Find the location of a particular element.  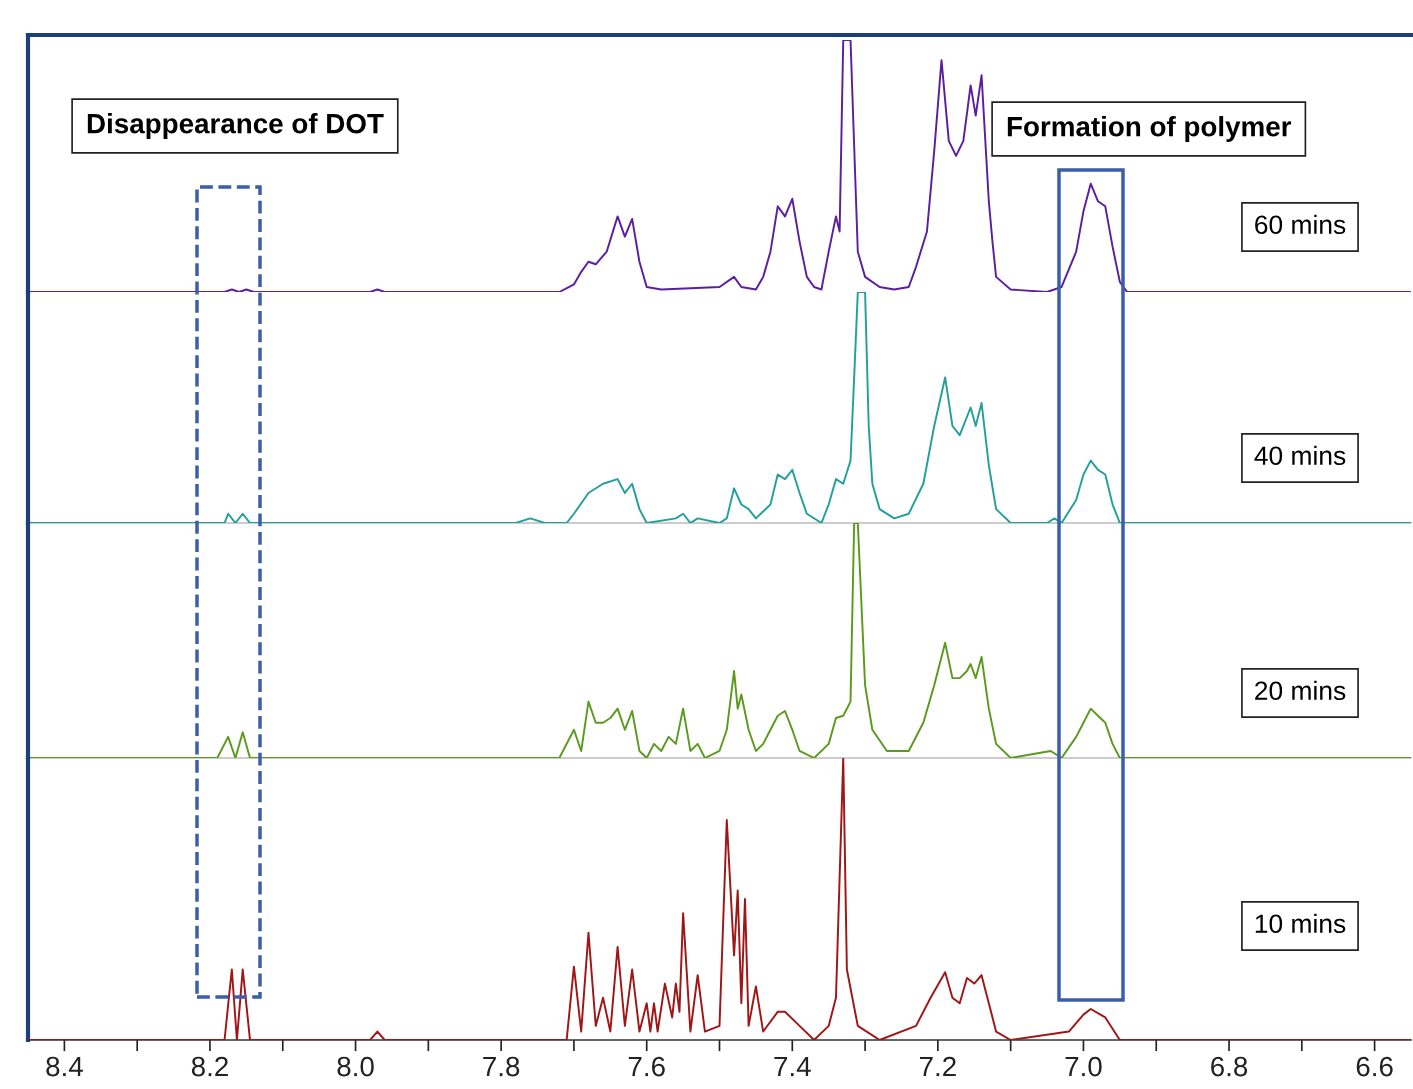

x-tick-label: 8.4 is located at coordinates (64, 1066).